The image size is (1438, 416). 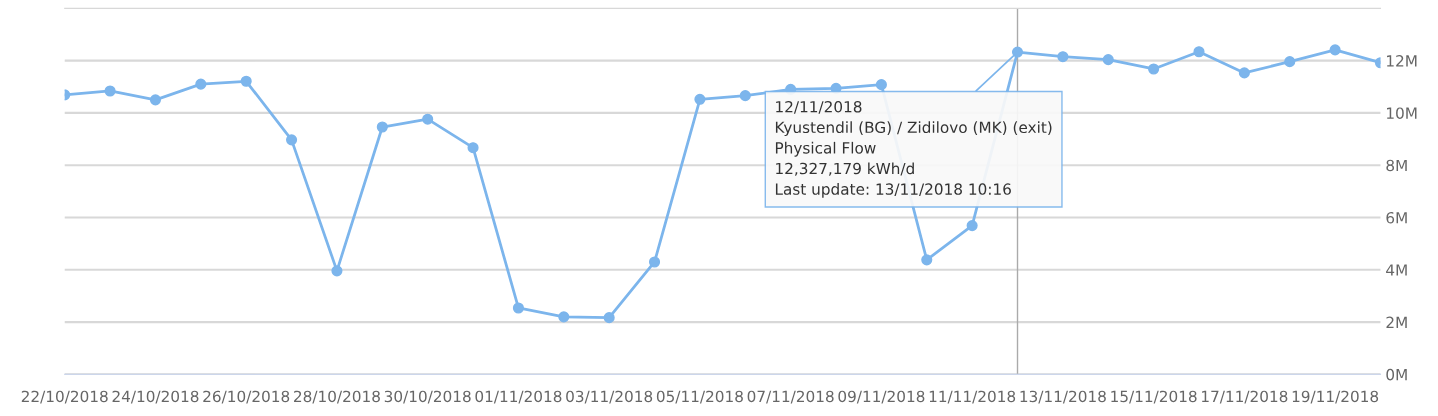 What do you see at coordinates (1063, 397) in the screenshot?
I see `x-tick-label: 13/11/2018` at bounding box center [1063, 397].